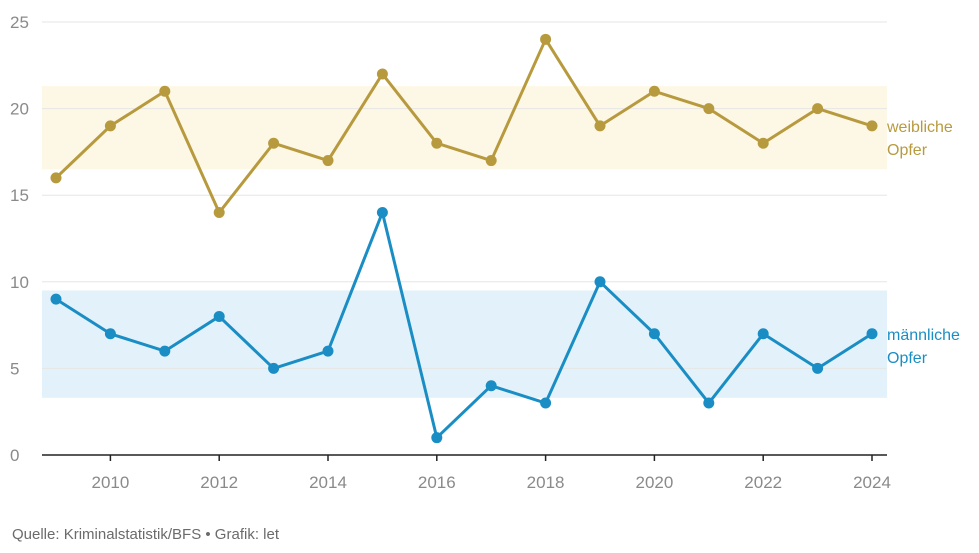 Image resolution: width=979 pixels, height=553 pixels. I want to click on data-point-male-2010, so click(110, 334).